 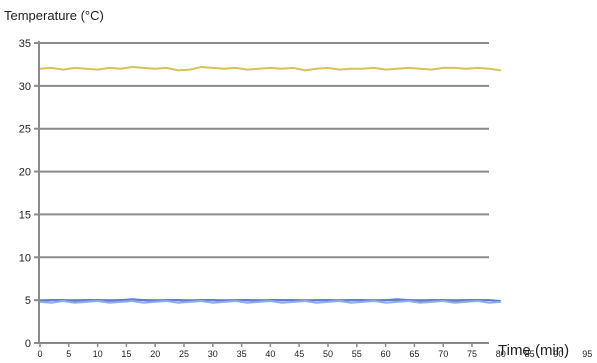 What do you see at coordinates (184, 354) in the screenshot?
I see `x-tick-label: 25` at bounding box center [184, 354].